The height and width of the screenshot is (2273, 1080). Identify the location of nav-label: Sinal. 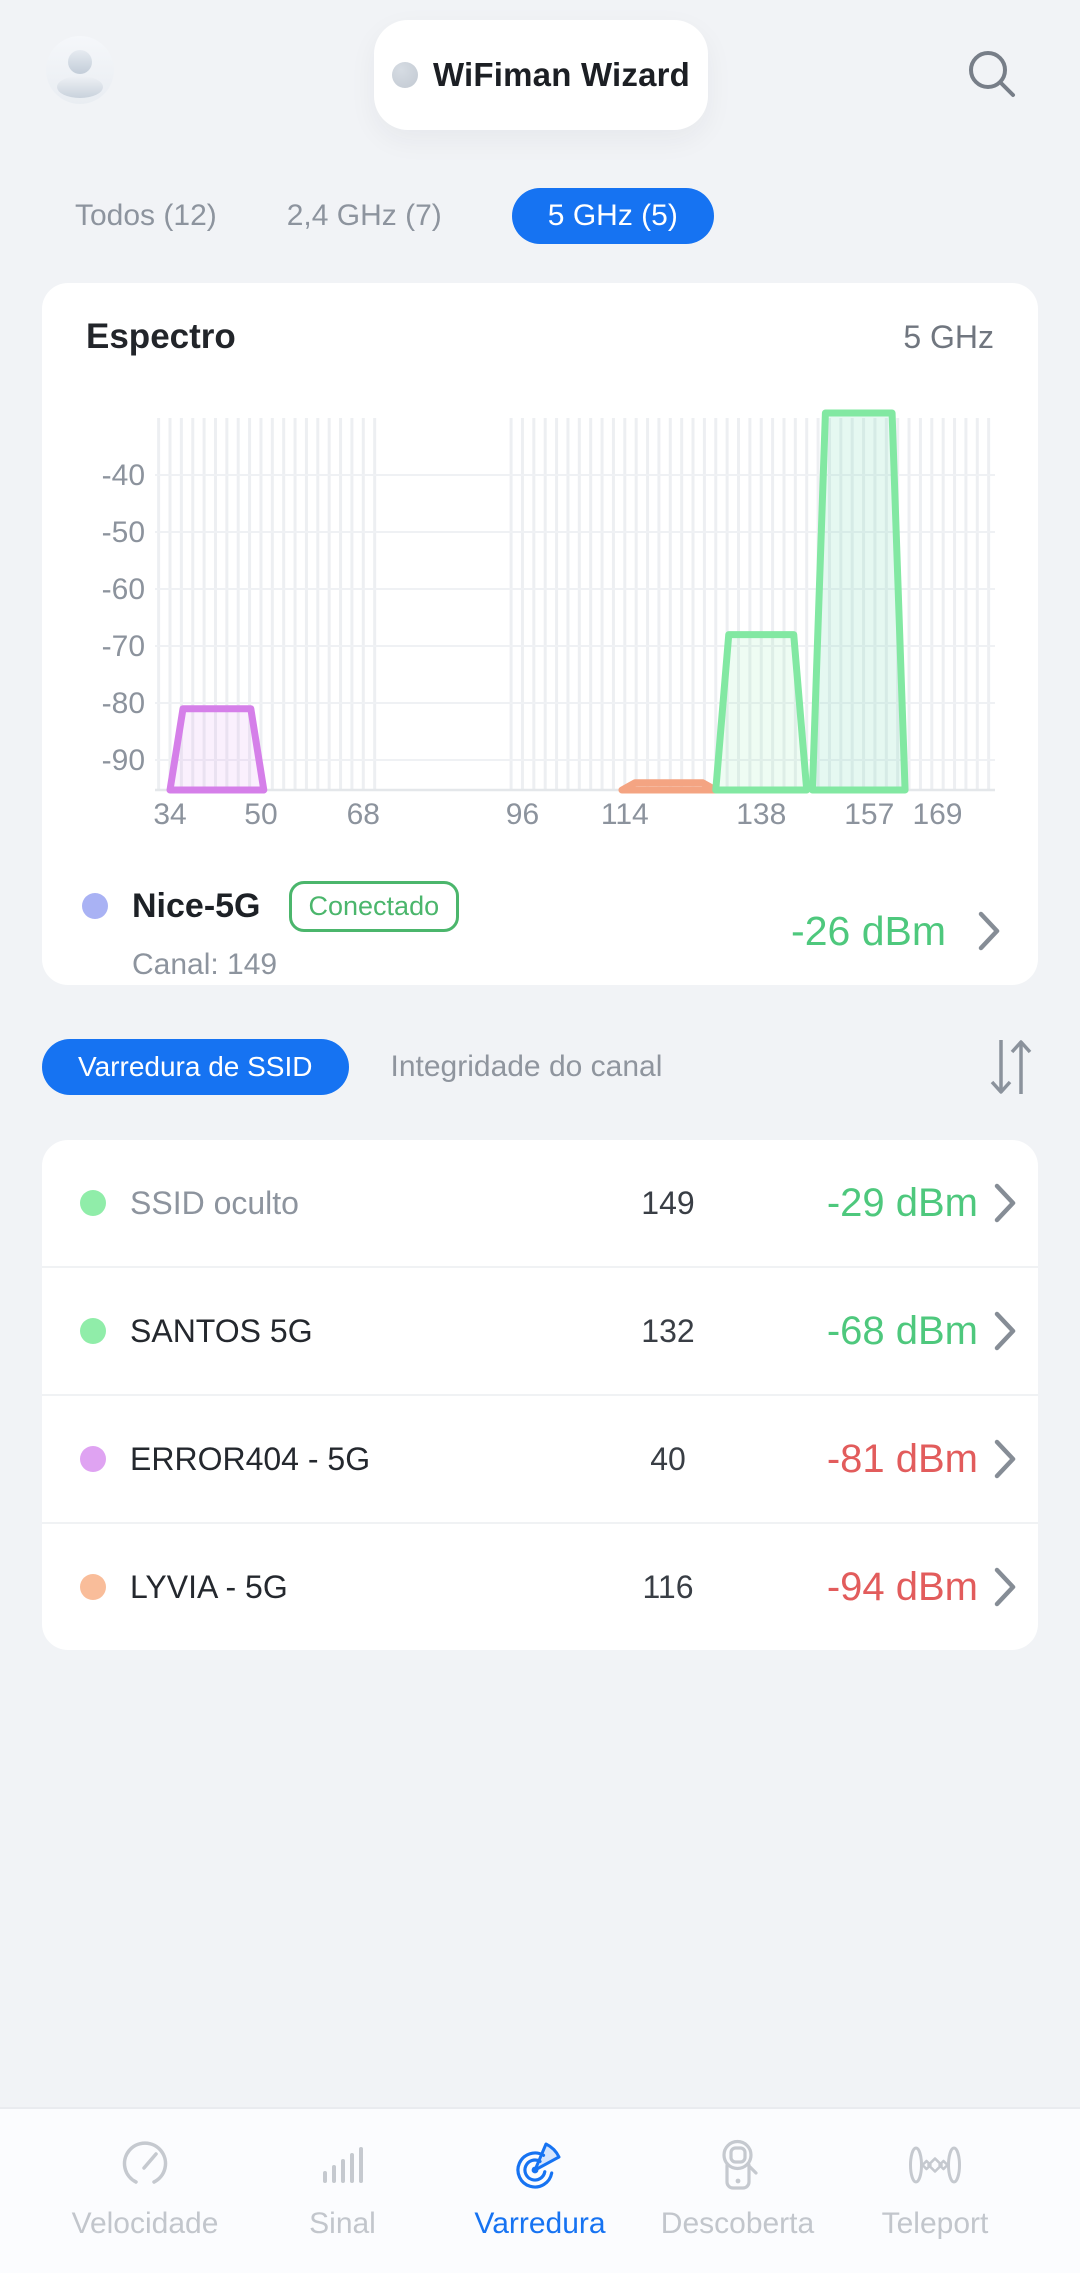
(342, 2223).